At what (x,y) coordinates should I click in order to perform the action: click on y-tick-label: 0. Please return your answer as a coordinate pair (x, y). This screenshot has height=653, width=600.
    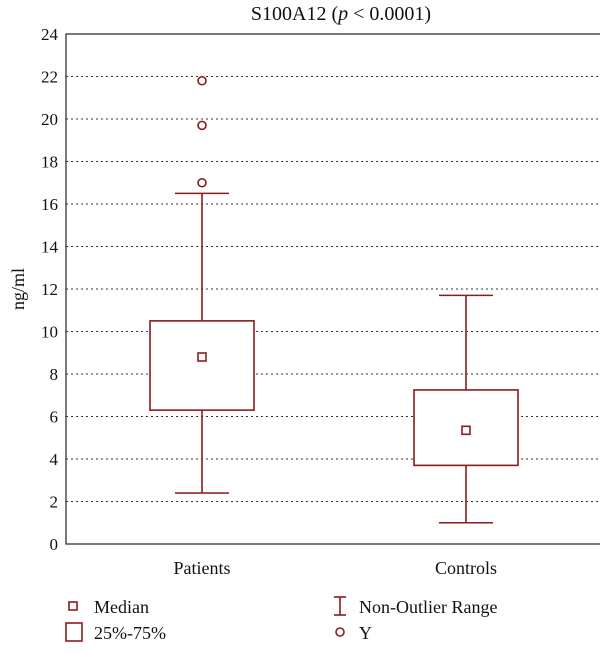
    Looking at the image, I should click on (54, 544).